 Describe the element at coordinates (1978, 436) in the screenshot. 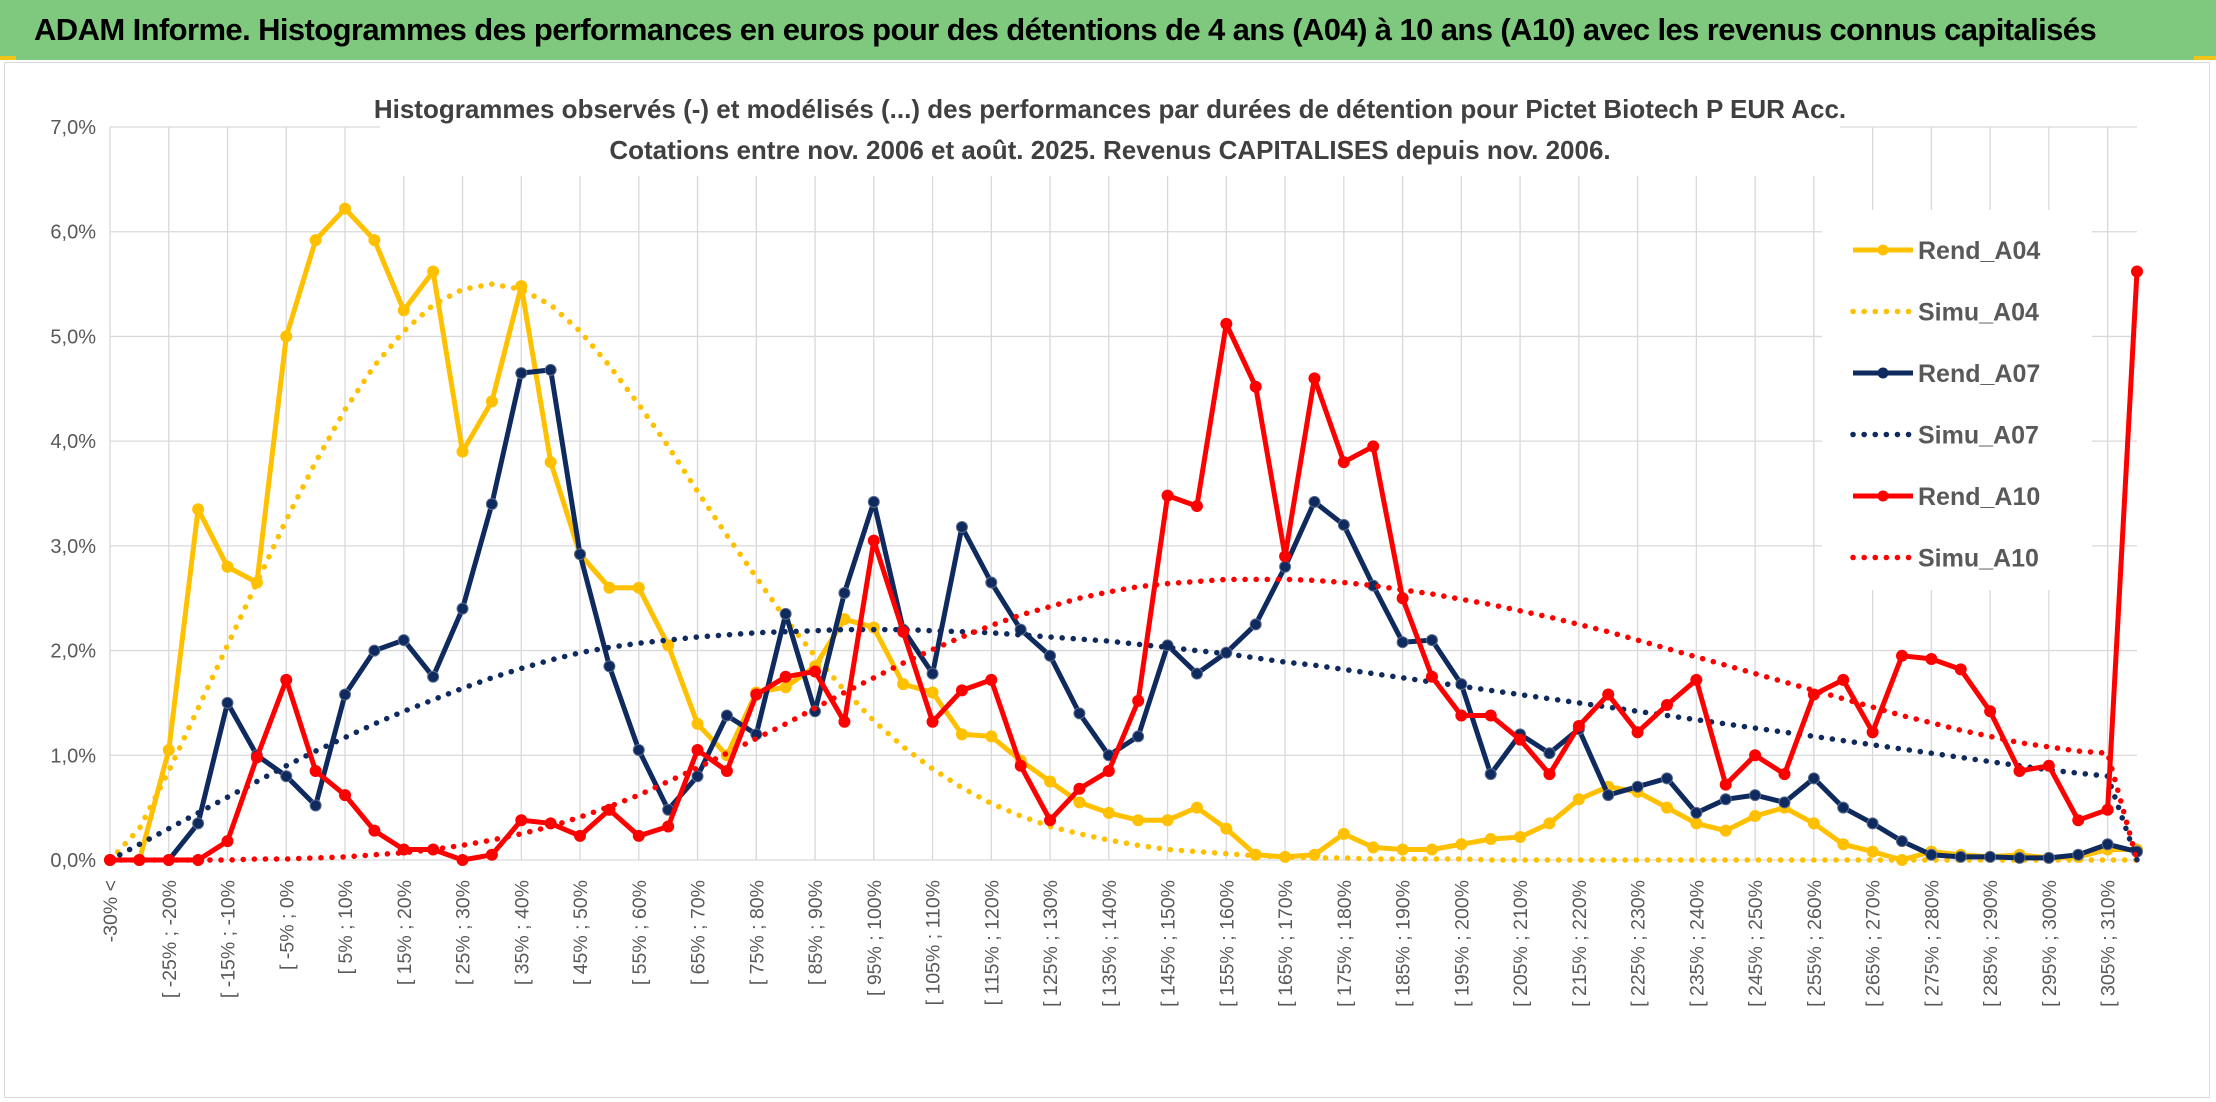

I see `legend-label: Simu_A07` at that location.